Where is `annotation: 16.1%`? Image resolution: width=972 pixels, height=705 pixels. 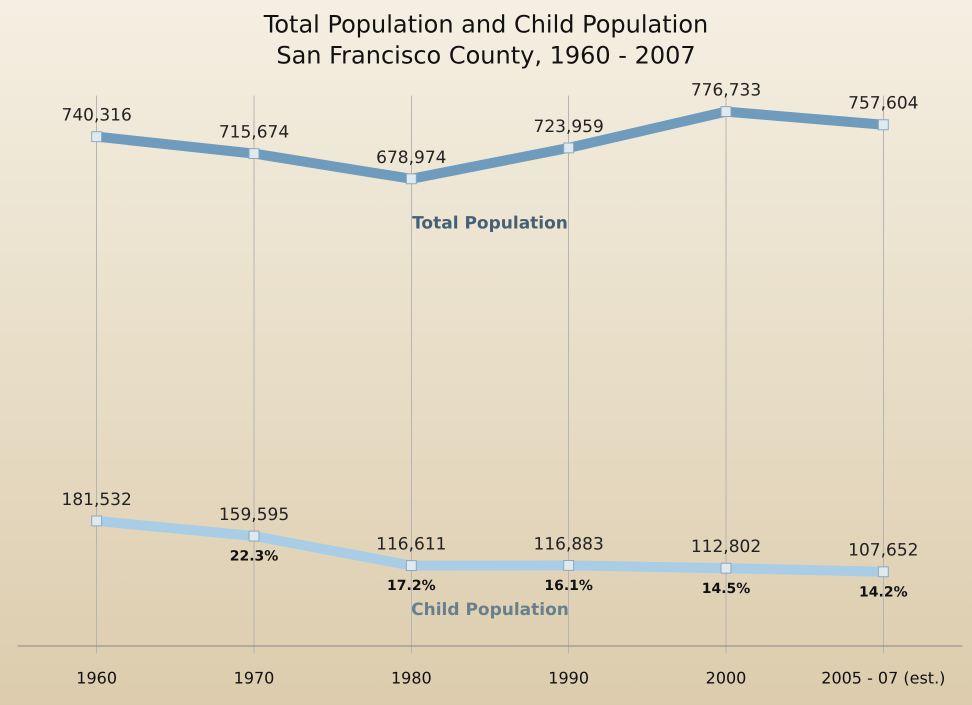 annotation: 16.1% is located at coordinates (568, 586).